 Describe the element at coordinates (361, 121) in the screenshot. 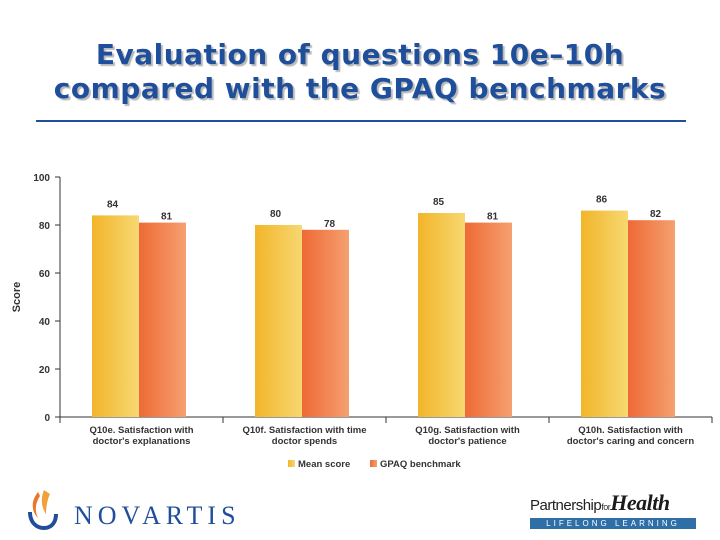

I see `title-divider` at that location.